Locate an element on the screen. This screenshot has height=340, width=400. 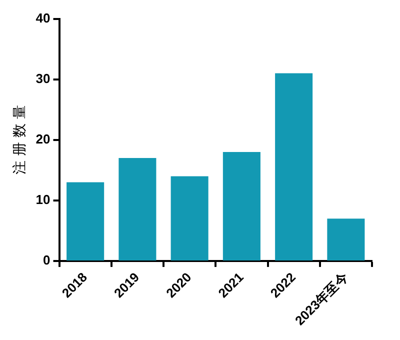
y-tick-label: 0 is located at coordinates (46, 260).